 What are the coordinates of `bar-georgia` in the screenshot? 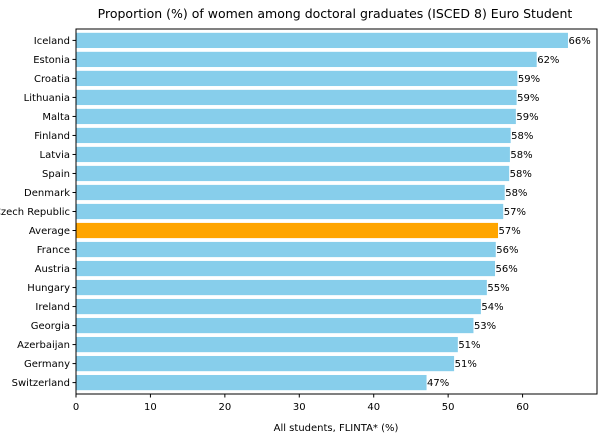 It's located at (275, 325).